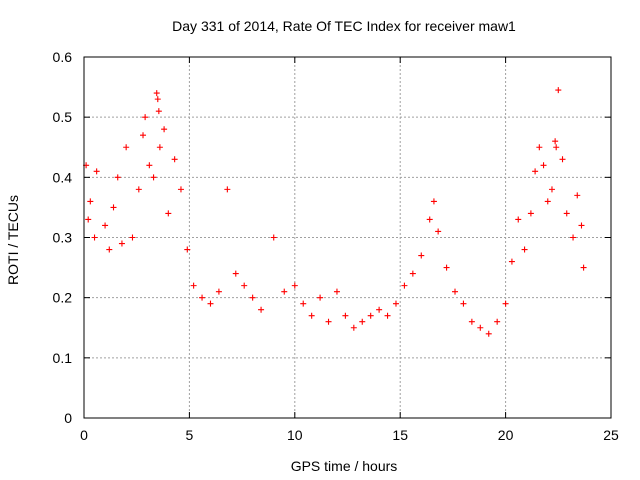 This screenshot has height=480, width=640. I want to click on y-tick-label: 0.1, so click(63, 358).